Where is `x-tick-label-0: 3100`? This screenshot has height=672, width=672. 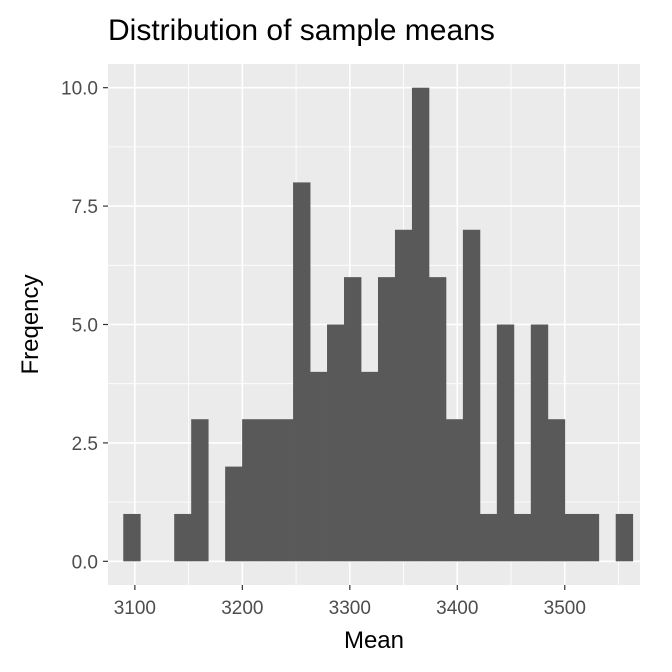 x-tick-label-0: 3100 is located at coordinates (135, 608).